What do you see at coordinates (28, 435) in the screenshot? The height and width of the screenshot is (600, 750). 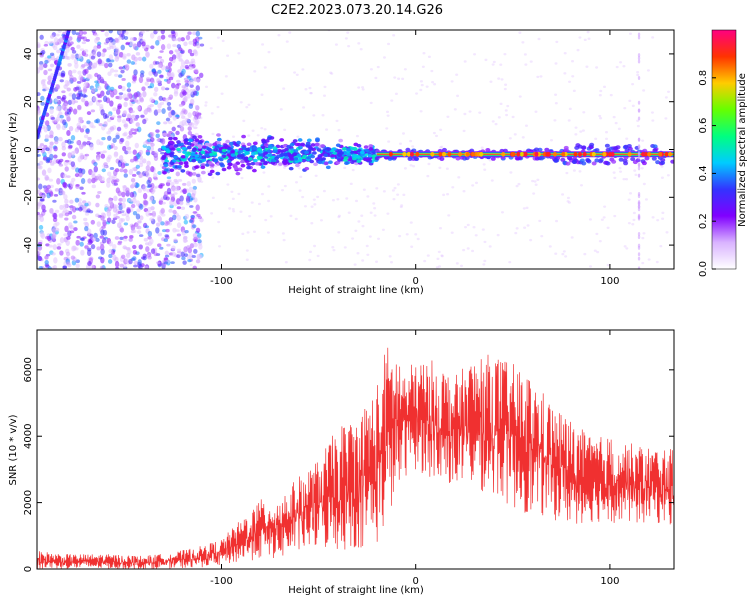 I see `y-tick-label: 4000` at bounding box center [28, 435].